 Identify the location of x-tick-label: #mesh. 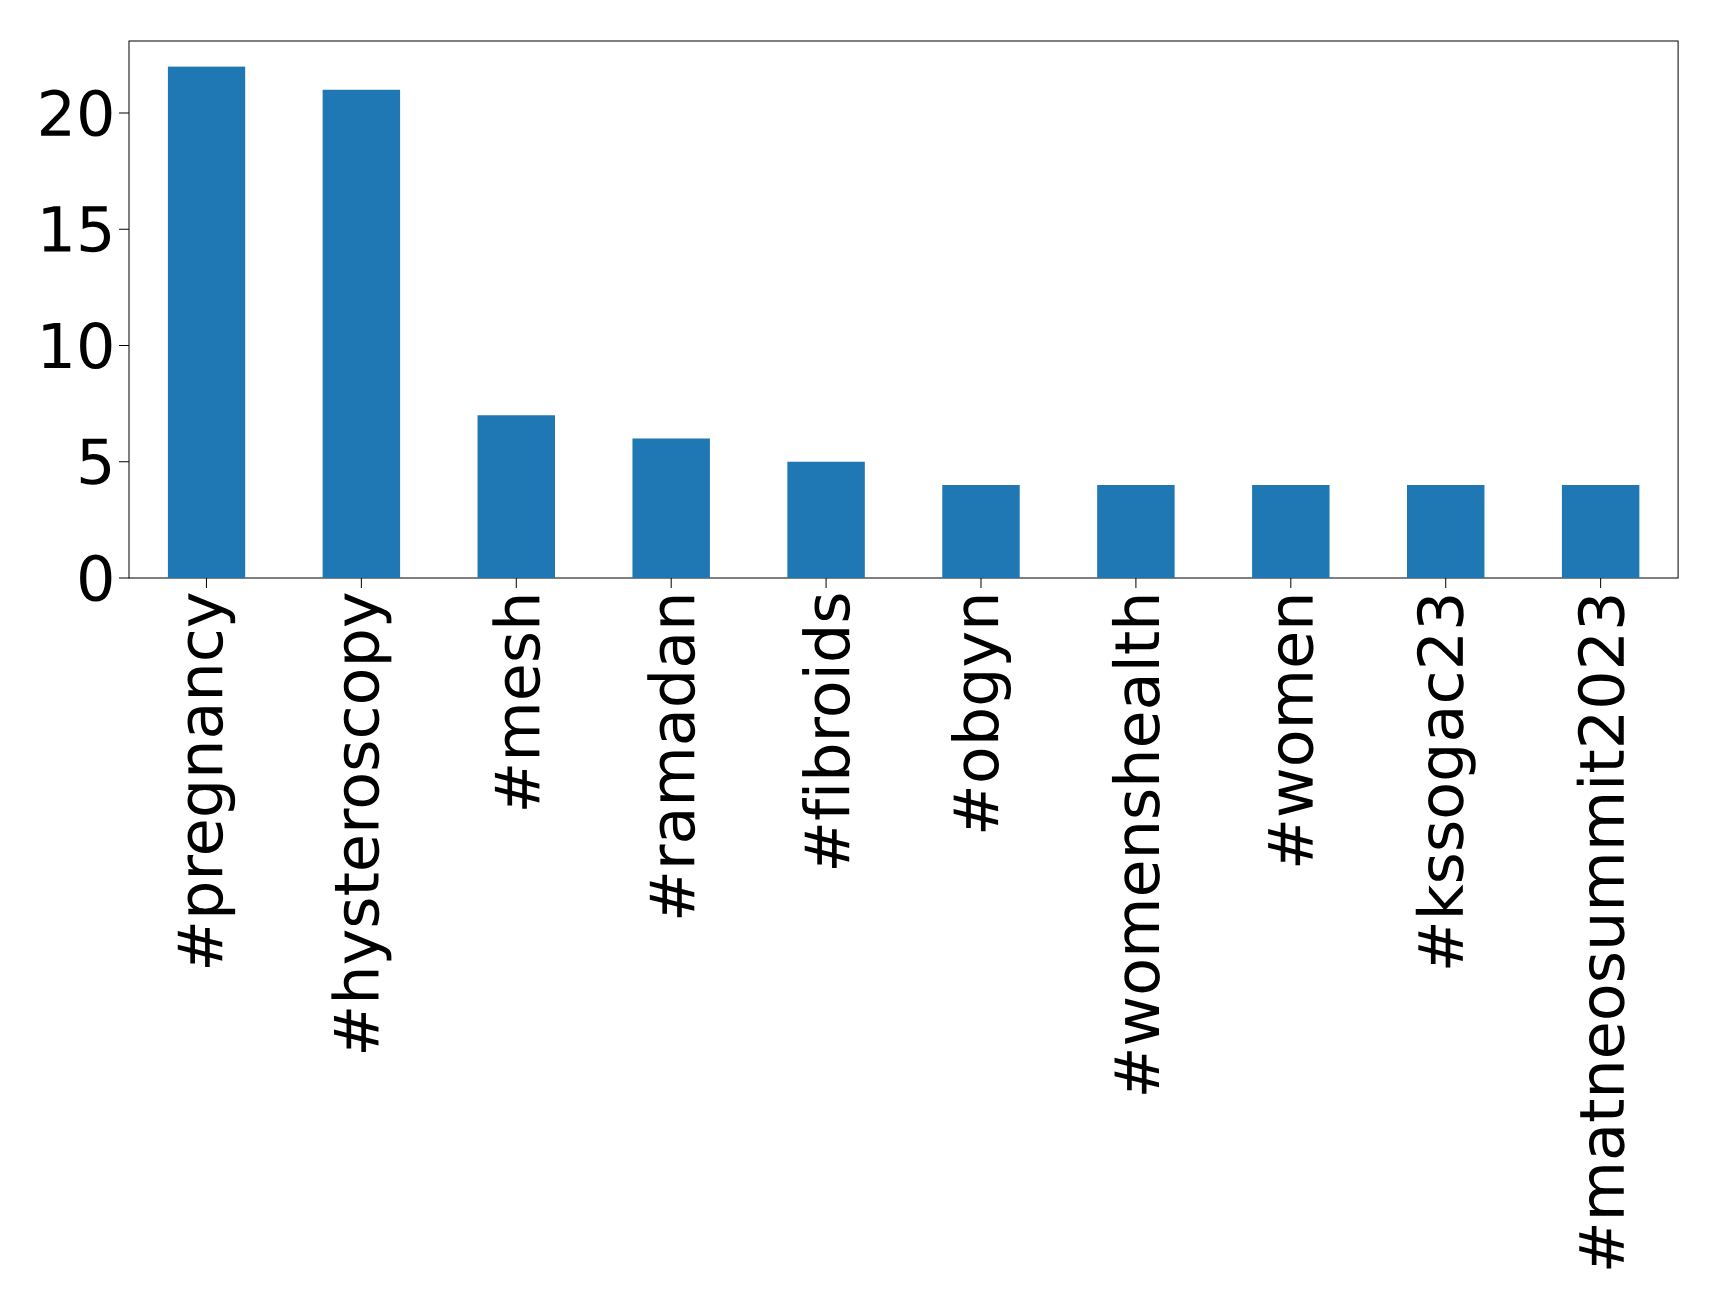
(516, 702).